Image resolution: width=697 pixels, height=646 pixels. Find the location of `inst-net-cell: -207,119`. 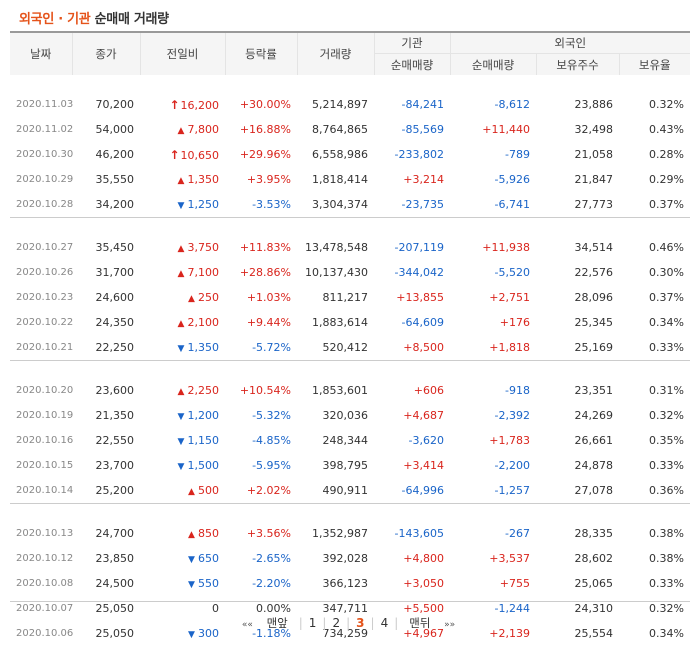

inst-net-cell: -207,119 is located at coordinates (419, 247).